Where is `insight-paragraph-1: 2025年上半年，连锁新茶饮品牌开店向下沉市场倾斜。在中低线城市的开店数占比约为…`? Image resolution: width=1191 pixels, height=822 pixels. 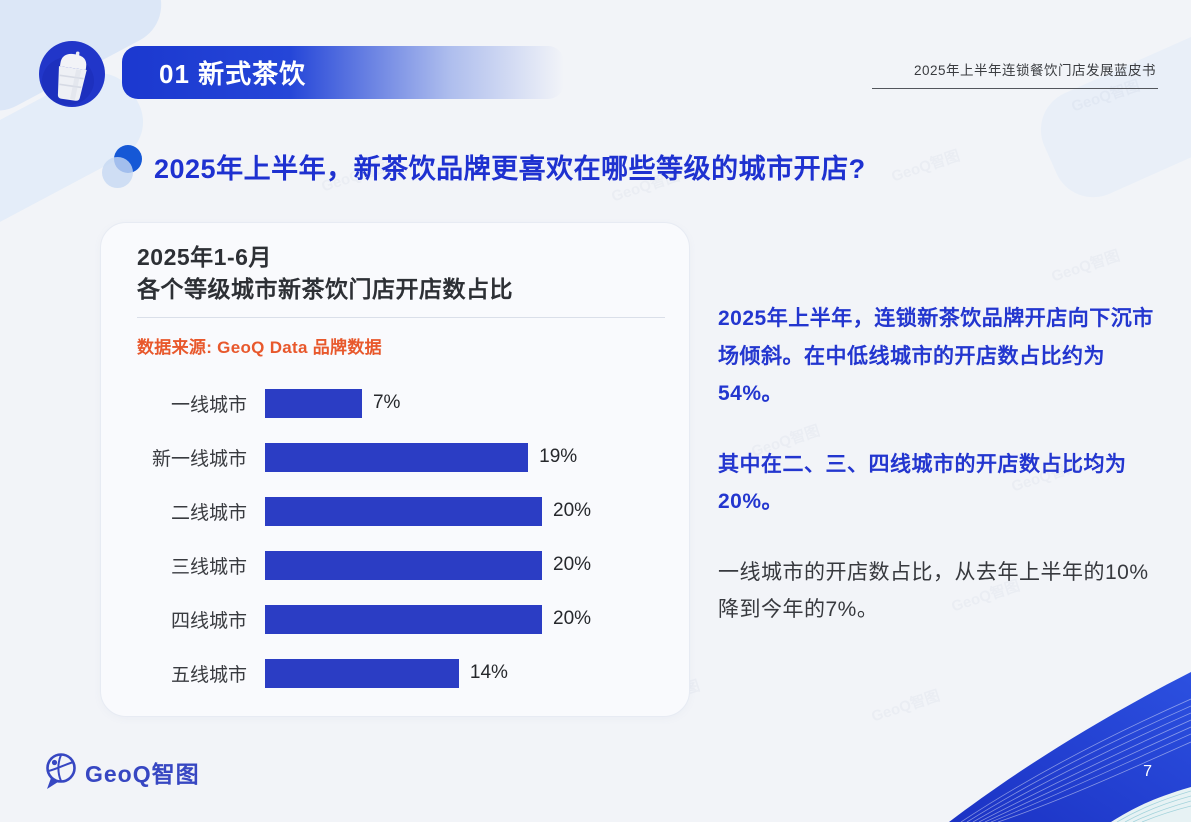 insight-paragraph-1: 2025年上半年，连锁新茶饮品牌开店向下沉市场倾斜。在中低线城市的开店数占比约为… is located at coordinates (936, 356).